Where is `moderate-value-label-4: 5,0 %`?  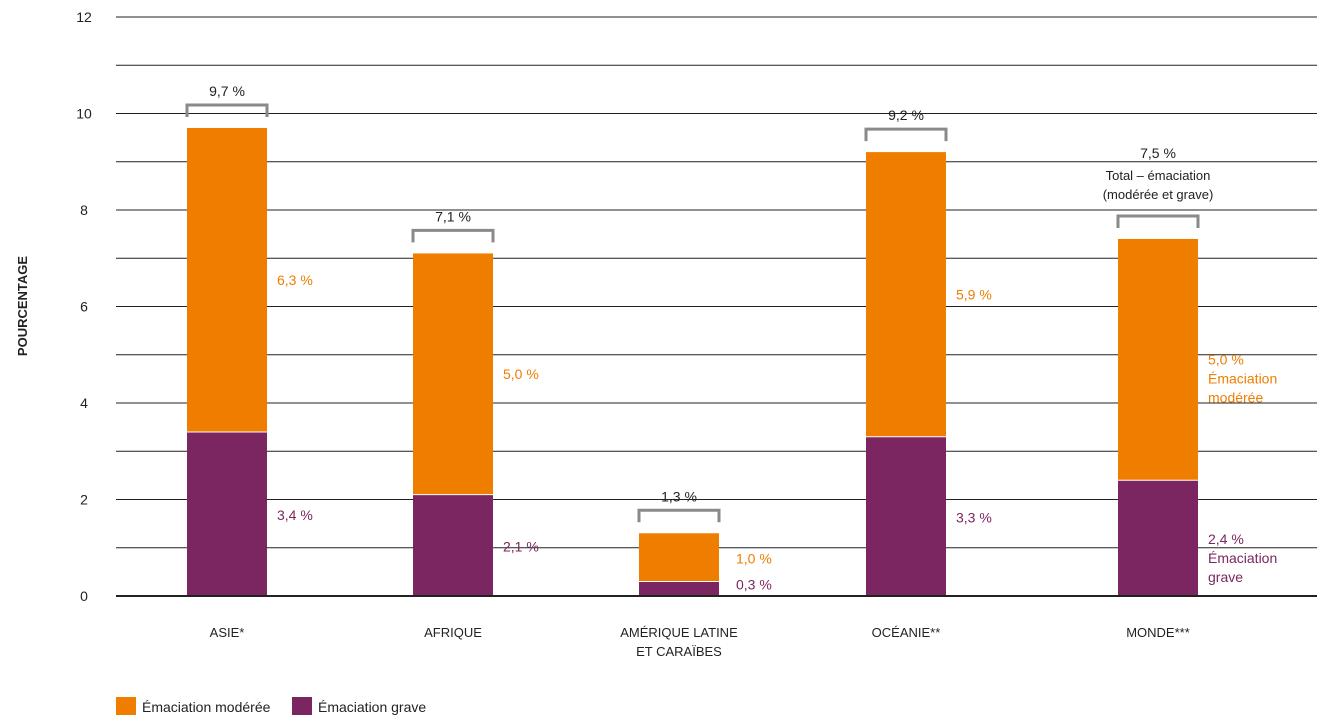
moderate-value-label-4: 5,0 % is located at coordinates (1226, 360).